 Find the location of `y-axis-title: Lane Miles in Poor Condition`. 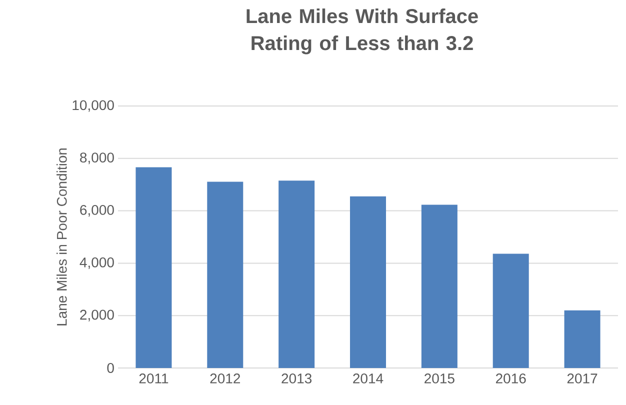

y-axis-title: Lane Miles in Poor Condition is located at coordinates (61, 237).